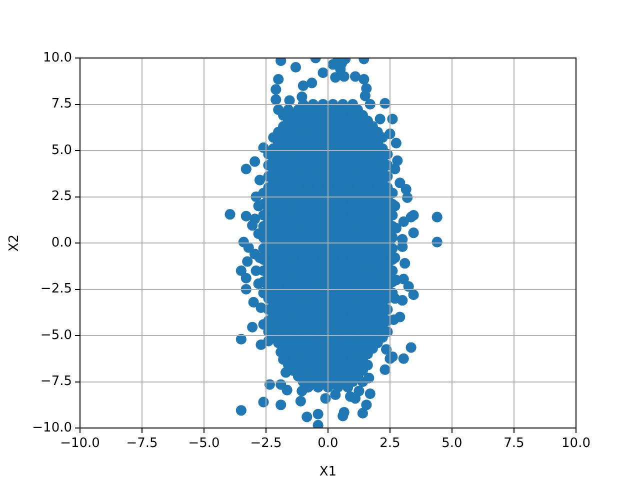 The width and height of the screenshot is (640, 480). What do you see at coordinates (57, 58) in the screenshot?
I see `y-tick-label: 10.0` at bounding box center [57, 58].